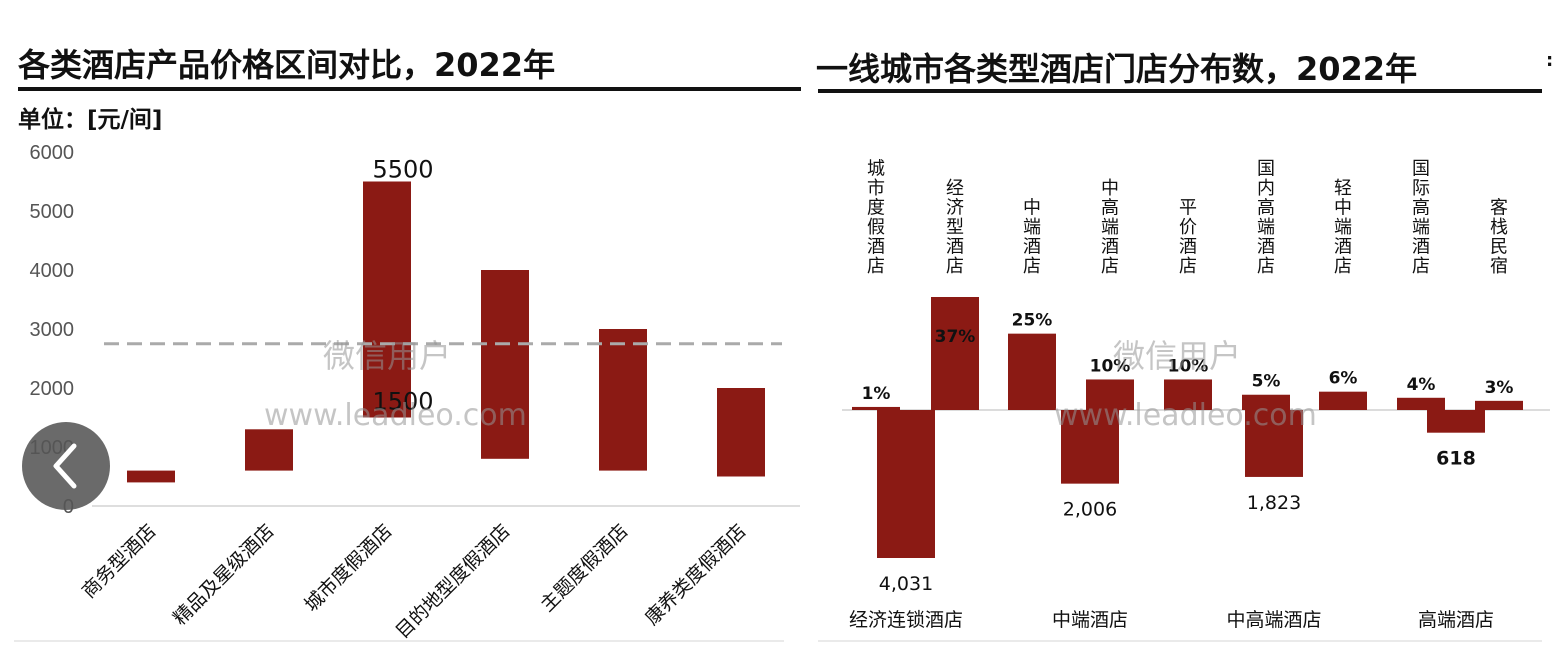  I want to click on left-chart-unit: 单位：[元/间], so click(90, 120).